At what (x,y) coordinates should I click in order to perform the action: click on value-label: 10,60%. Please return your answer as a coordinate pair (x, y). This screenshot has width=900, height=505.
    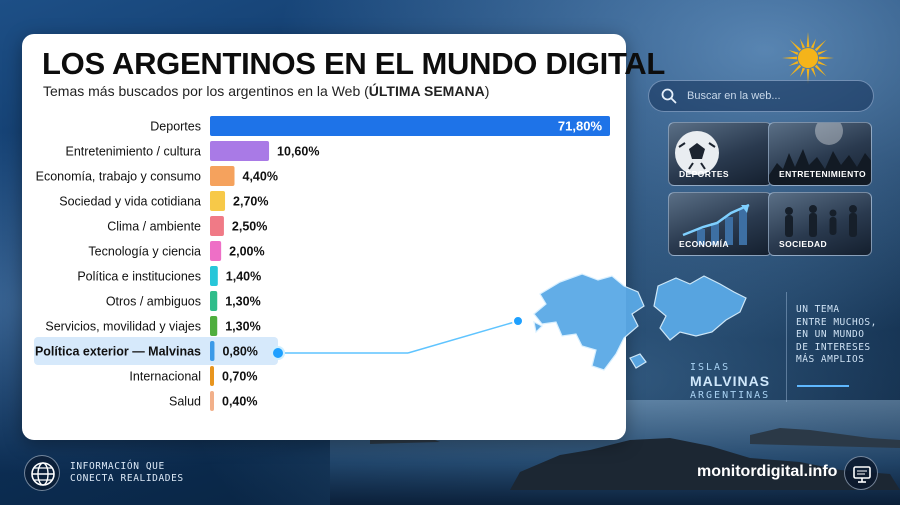
    Looking at the image, I should click on (298, 152).